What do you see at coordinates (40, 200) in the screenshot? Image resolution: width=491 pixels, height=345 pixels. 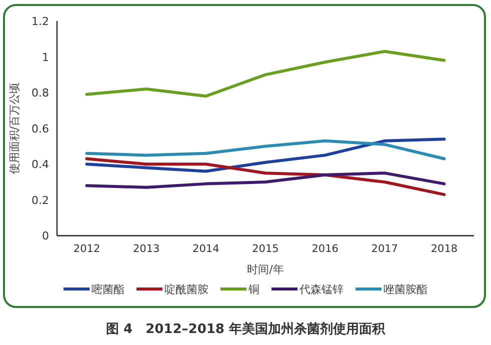 I see `y-tick-label: 0.2` at bounding box center [40, 200].